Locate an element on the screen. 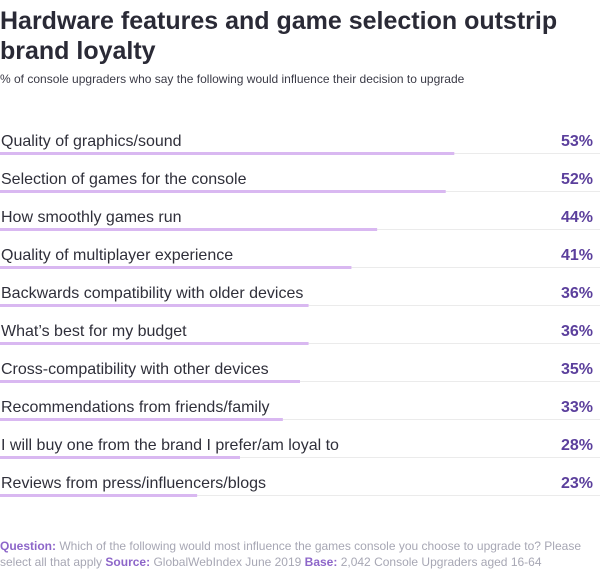  value-label: 33% is located at coordinates (577, 407).